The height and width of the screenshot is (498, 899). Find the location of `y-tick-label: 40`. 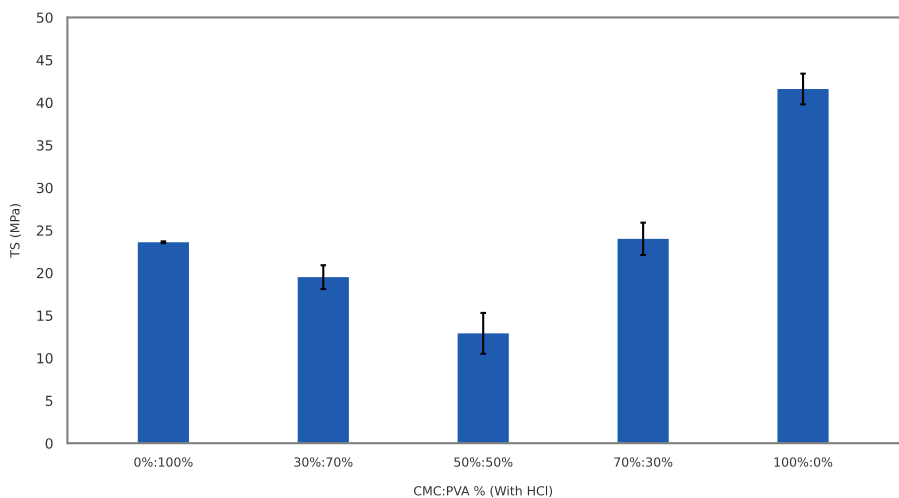

y-tick-label: 40 is located at coordinates (44, 103).